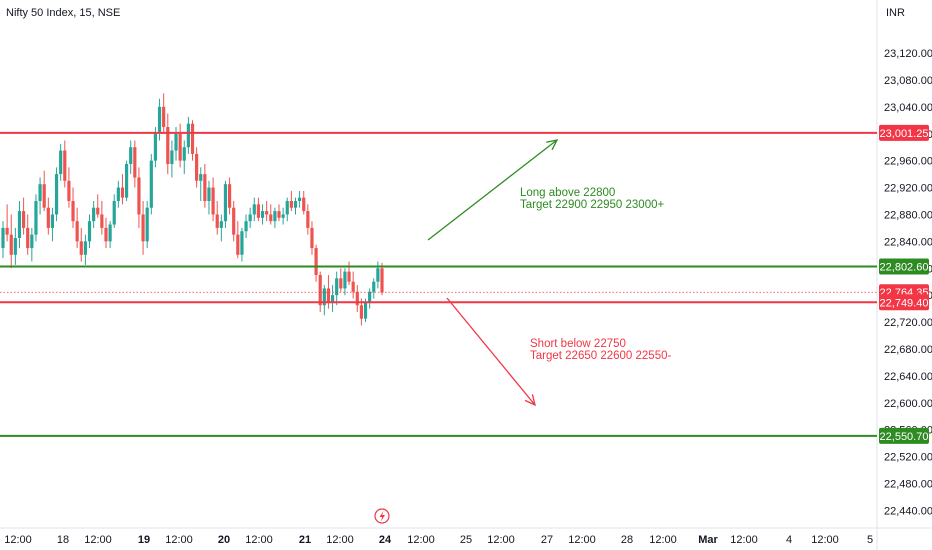  I want to click on y-tick-label: 22,880.00, so click(908, 215).